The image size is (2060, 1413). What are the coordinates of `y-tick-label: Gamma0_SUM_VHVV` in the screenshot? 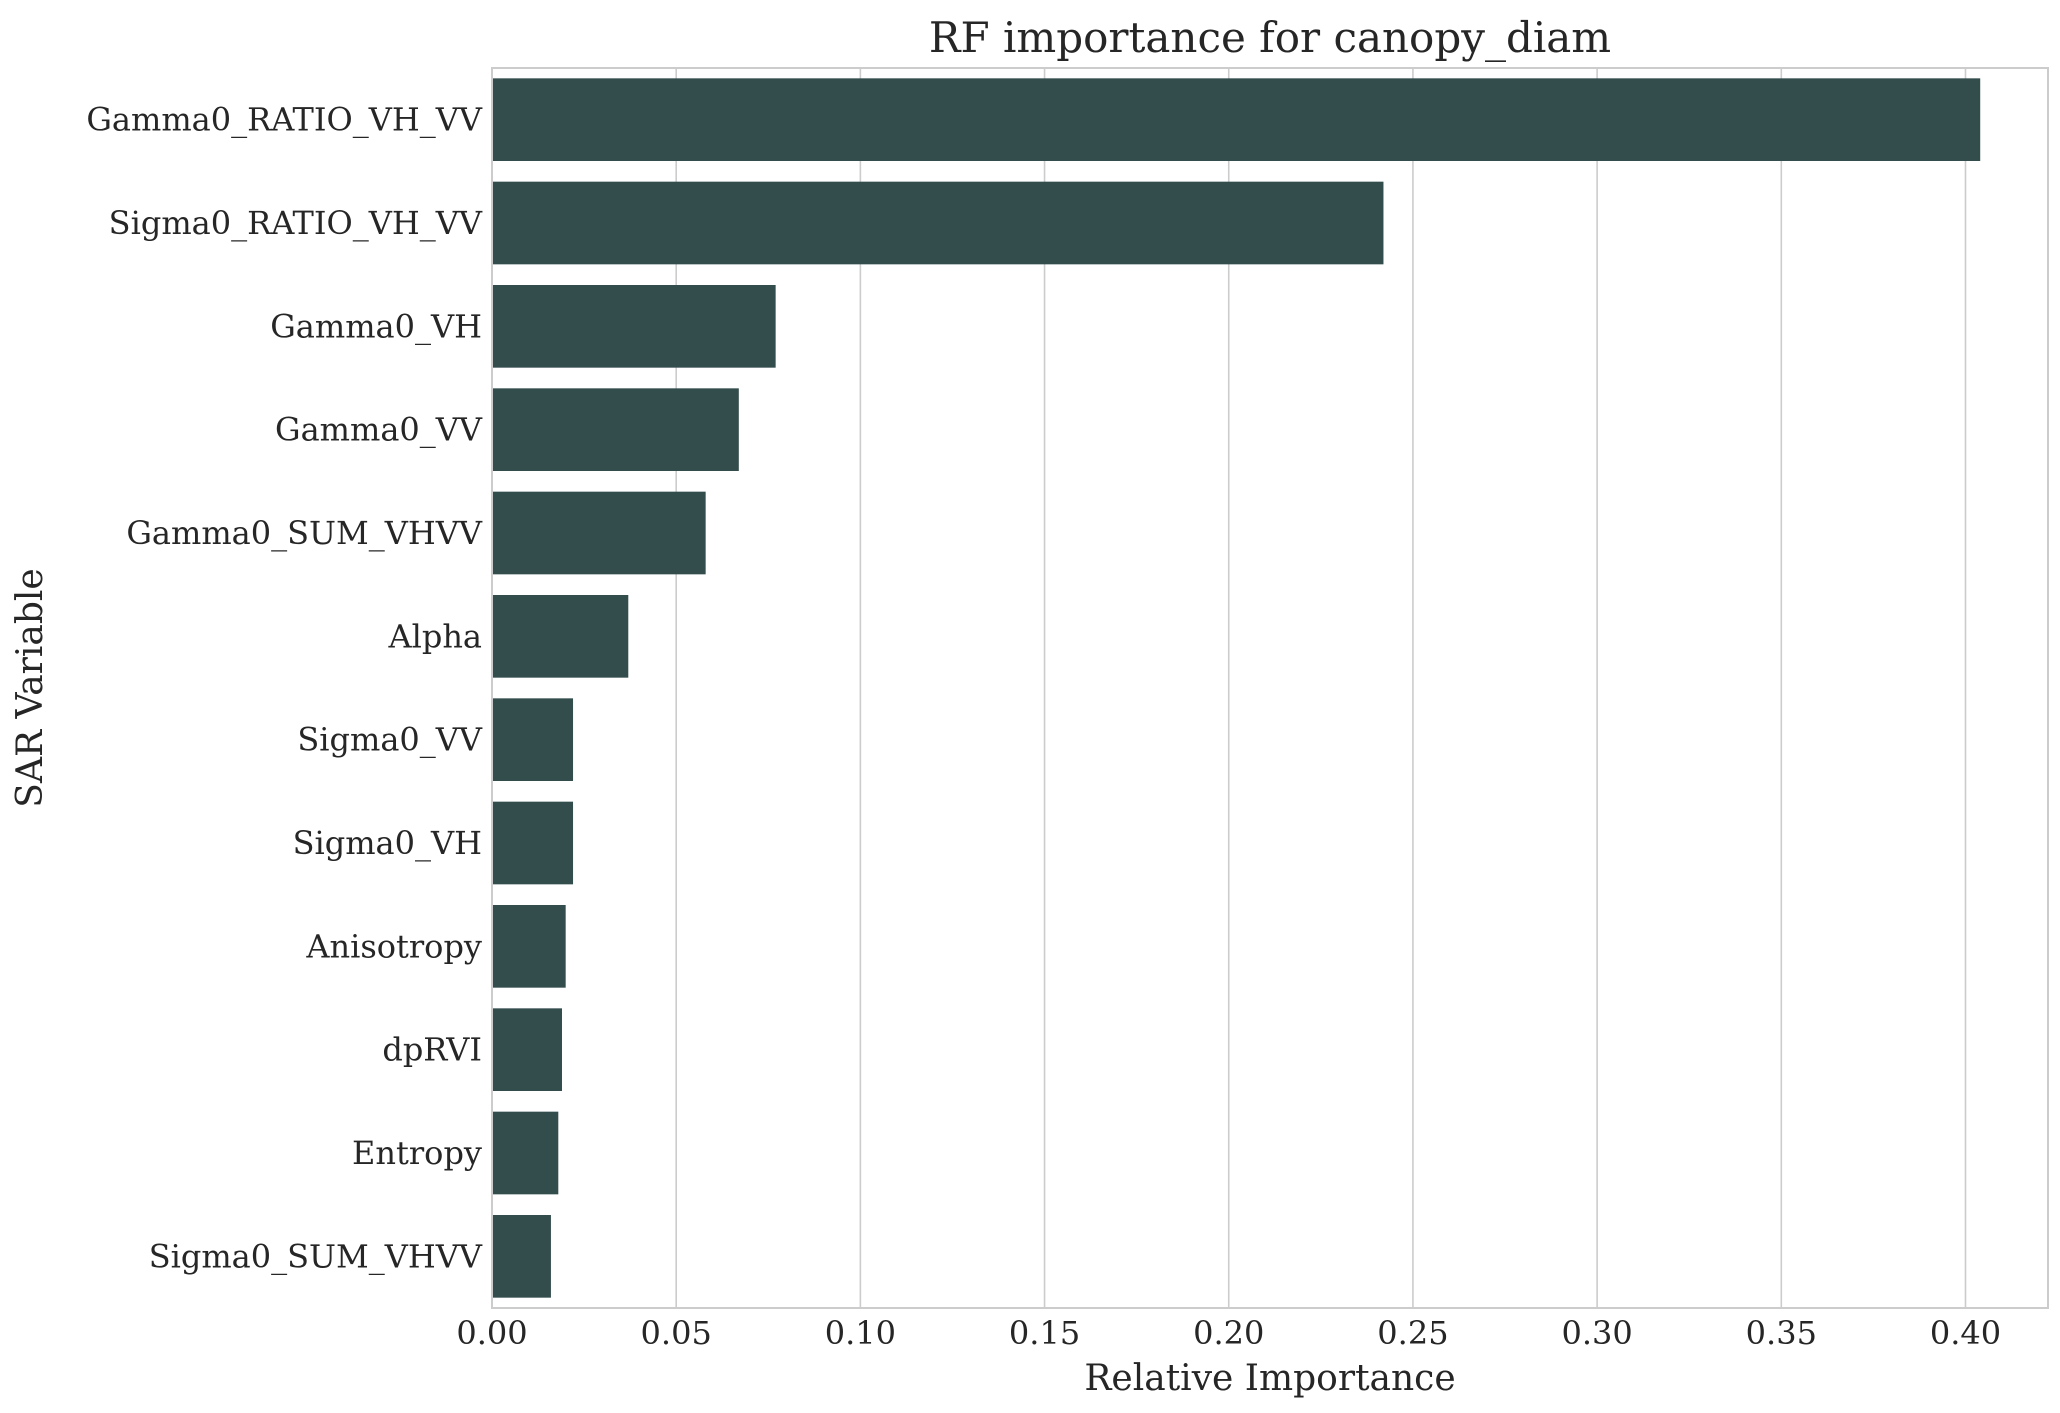 It's located at (304, 533).